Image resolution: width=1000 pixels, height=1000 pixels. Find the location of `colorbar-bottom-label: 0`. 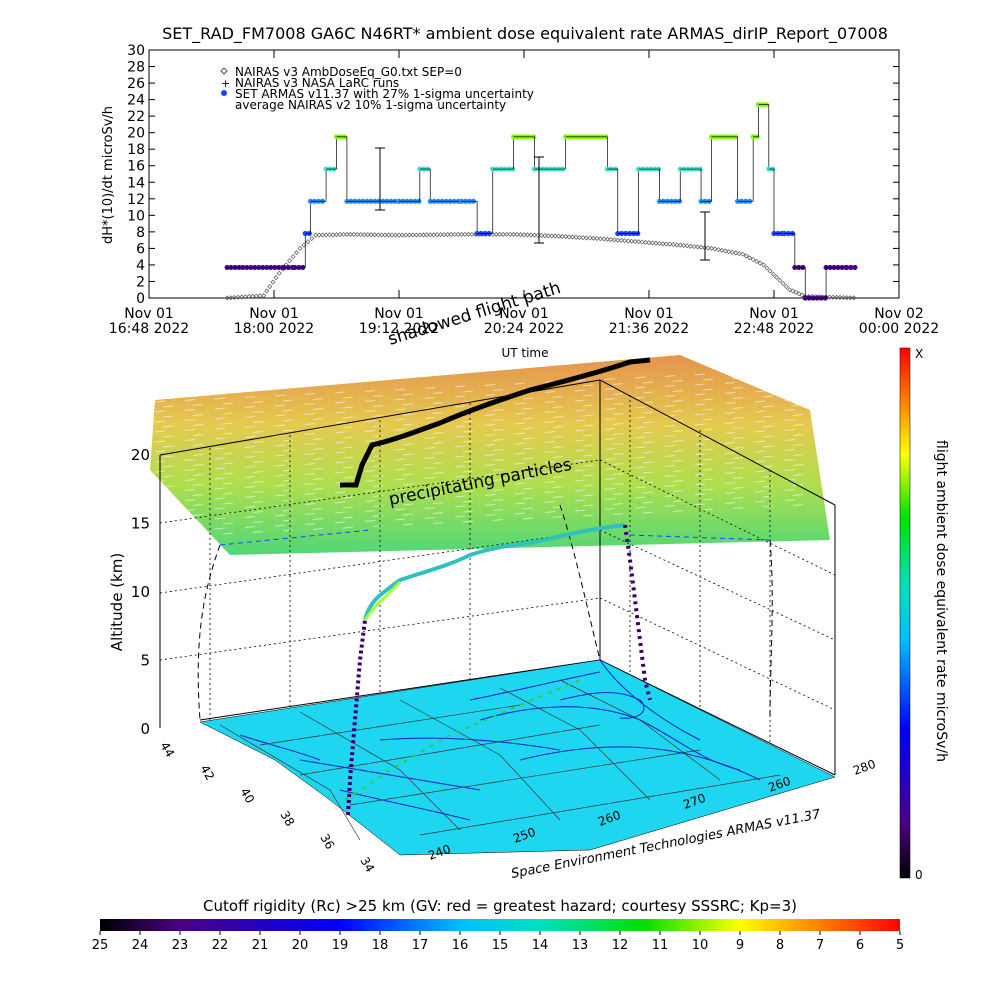

colorbar-bottom-label: 0 is located at coordinates (919, 875).